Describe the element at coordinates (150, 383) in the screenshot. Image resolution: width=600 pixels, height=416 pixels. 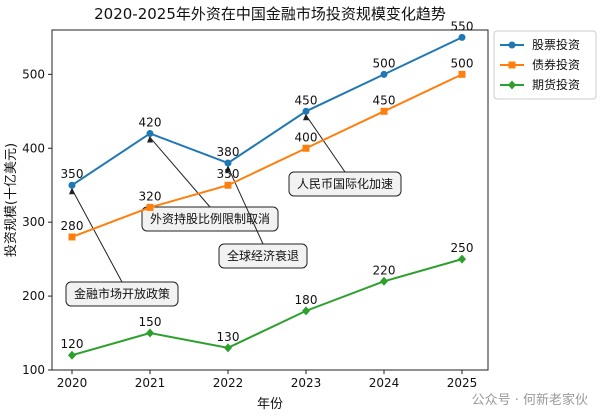
I see `x-tick-label: 2021` at that location.